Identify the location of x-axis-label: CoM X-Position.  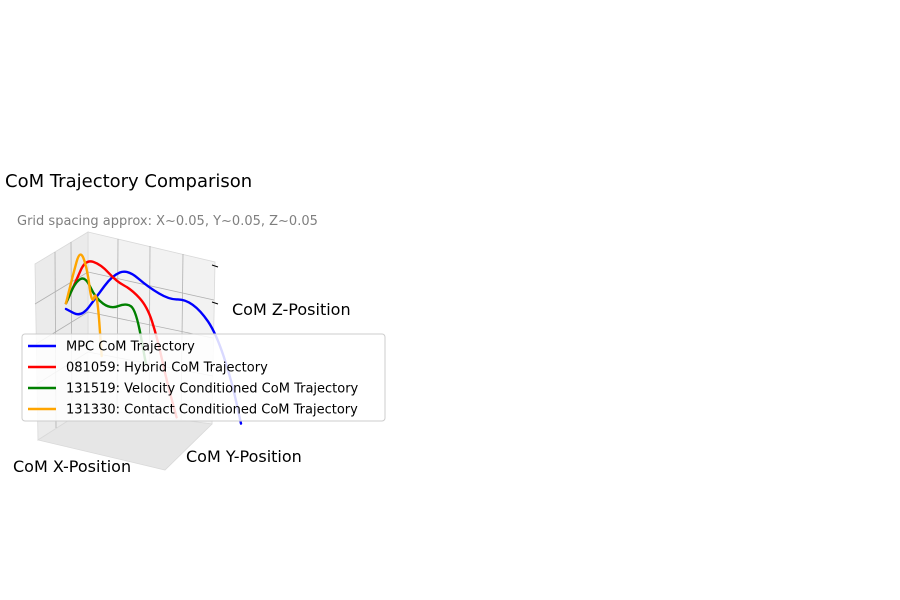
(72, 466).